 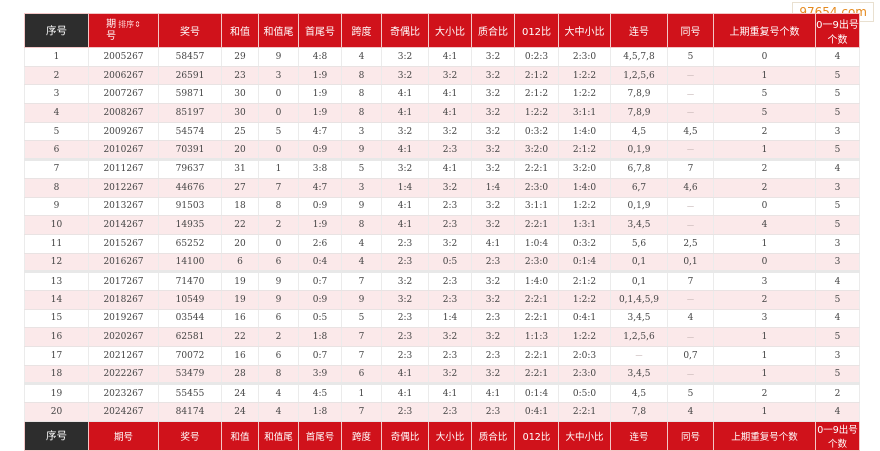 I want to click on cell-period: 2007267, so click(x=123, y=94).